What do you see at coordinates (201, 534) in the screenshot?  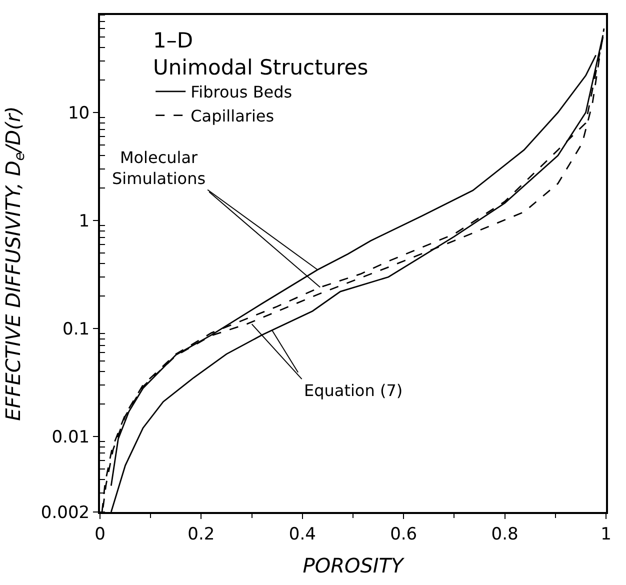 I see `x-tick-label: 0.2` at bounding box center [201, 534].